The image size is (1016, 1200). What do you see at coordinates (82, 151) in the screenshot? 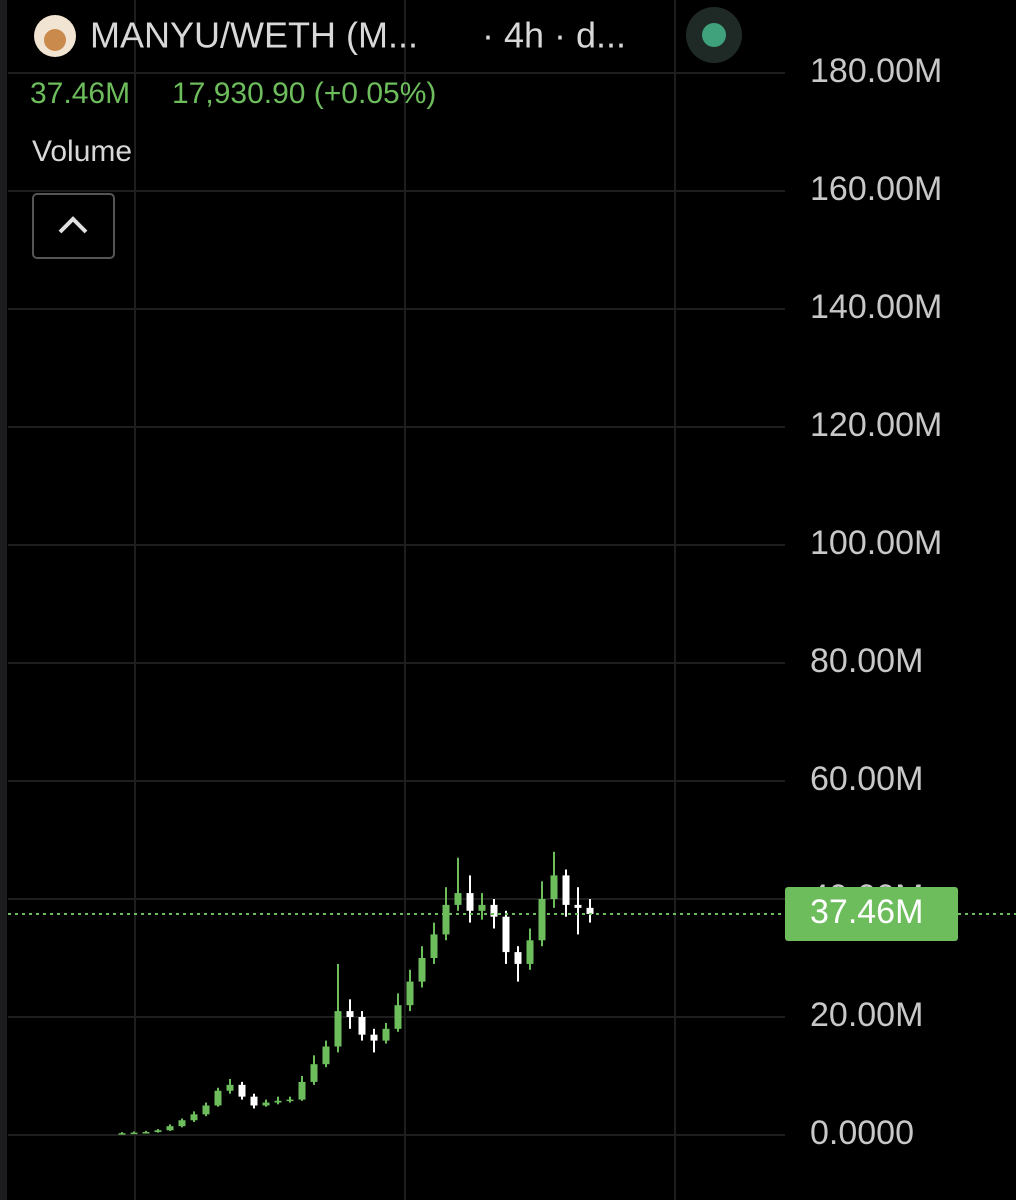
I see `indicator-label: Volume` at bounding box center [82, 151].